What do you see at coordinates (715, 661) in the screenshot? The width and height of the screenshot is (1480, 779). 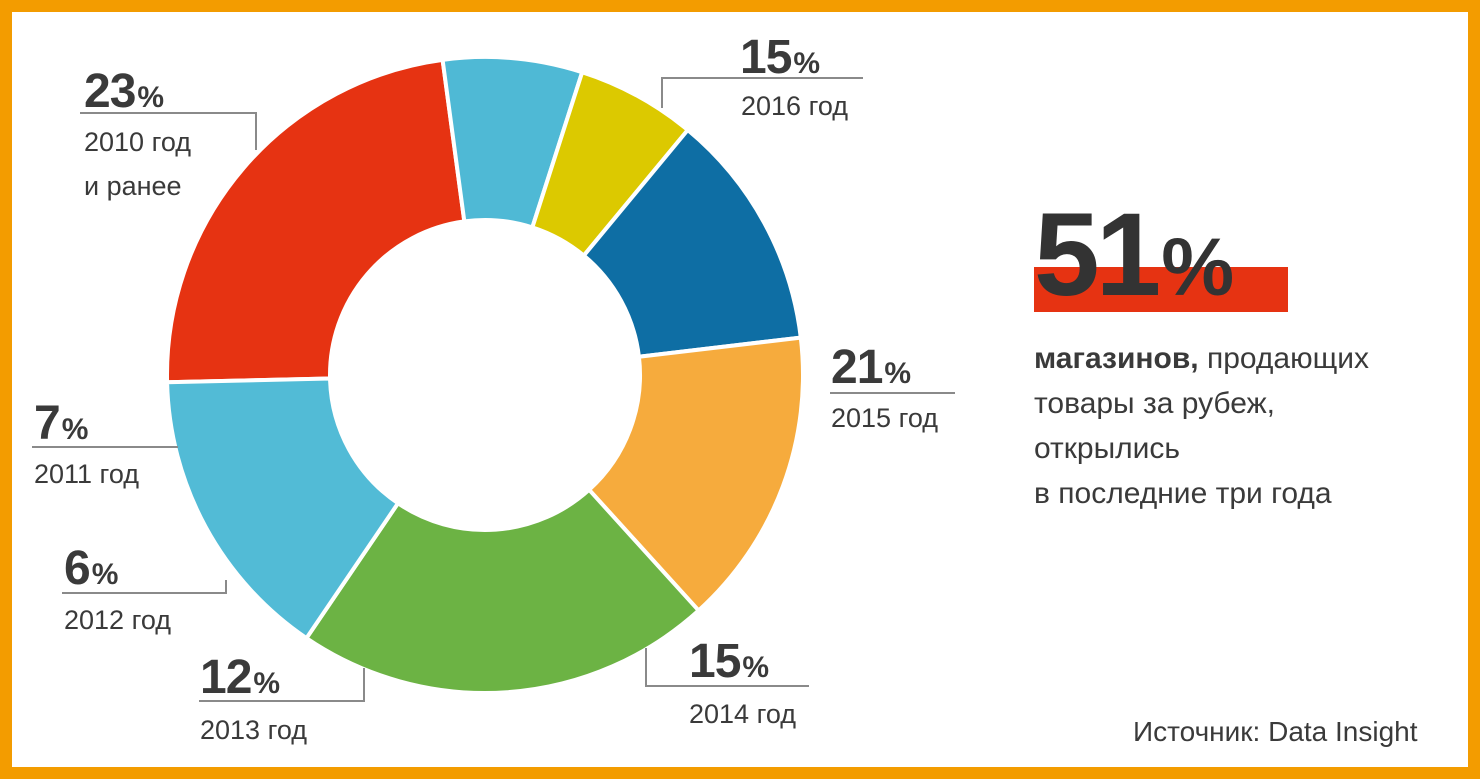 I see `value-2014: 15` at bounding box center [715, 661].